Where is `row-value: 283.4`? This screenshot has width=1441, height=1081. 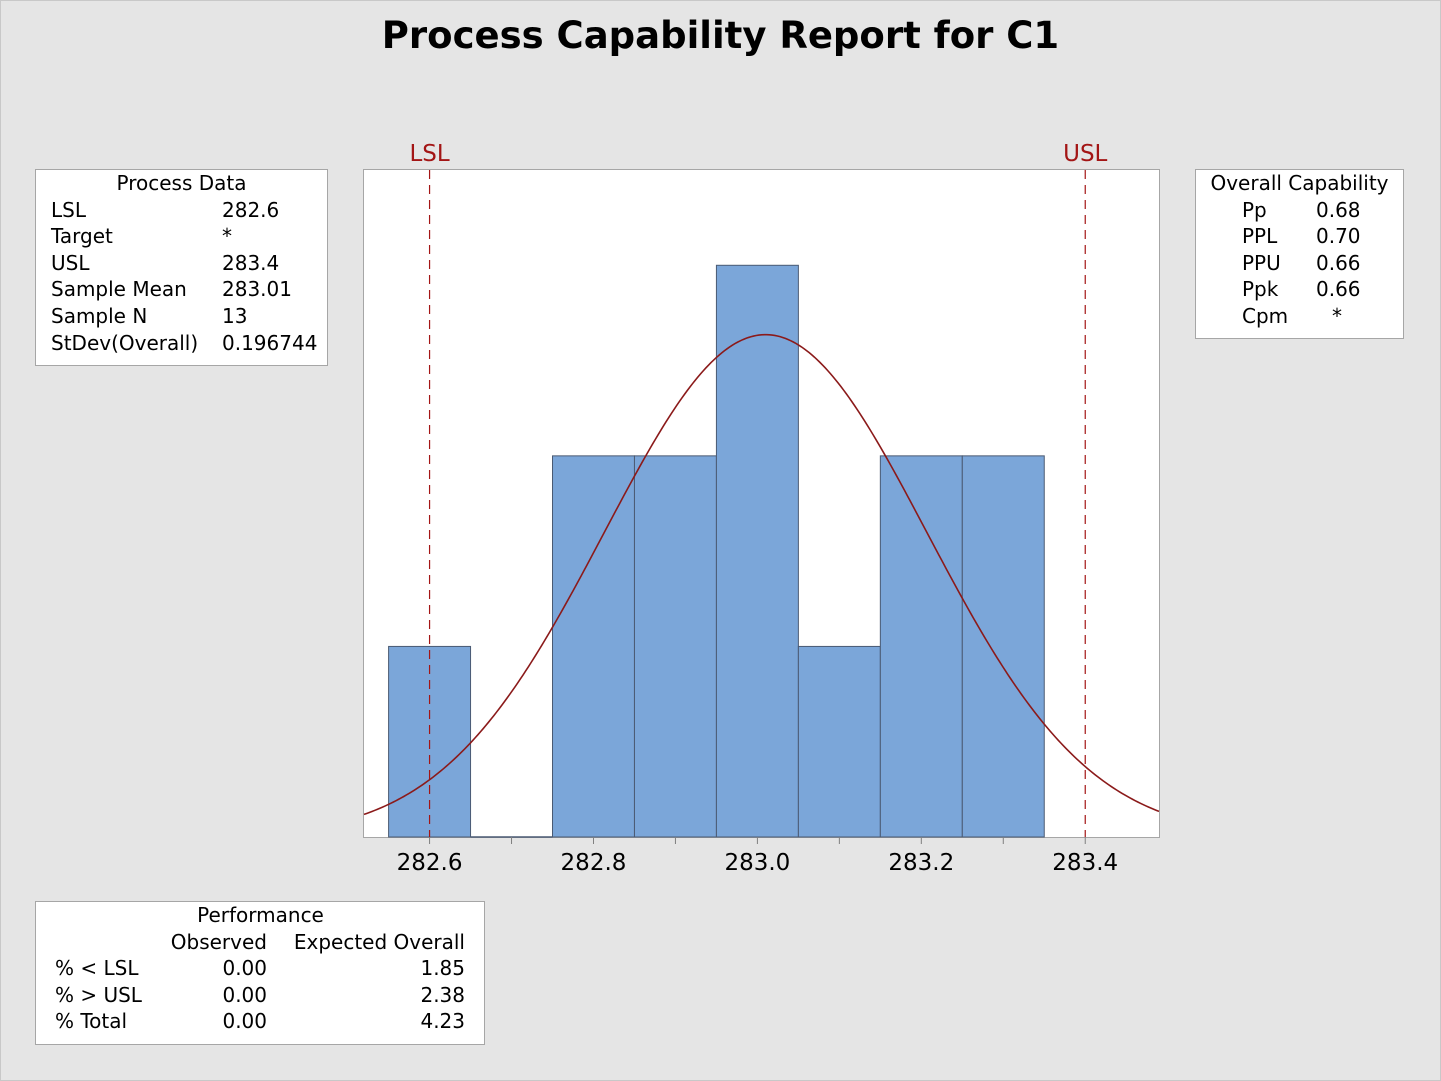
row-value: 283.4 is located at coordinates (251, 262).